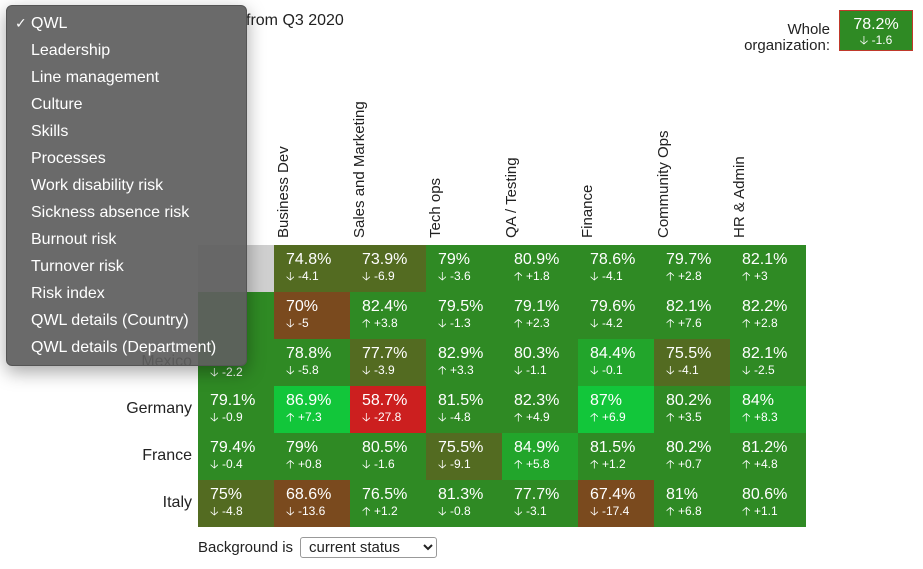 The image size is (923, 569). I want to click on heatmap-cell: 84.4% 🡣 -0.1, so click(616, 362).